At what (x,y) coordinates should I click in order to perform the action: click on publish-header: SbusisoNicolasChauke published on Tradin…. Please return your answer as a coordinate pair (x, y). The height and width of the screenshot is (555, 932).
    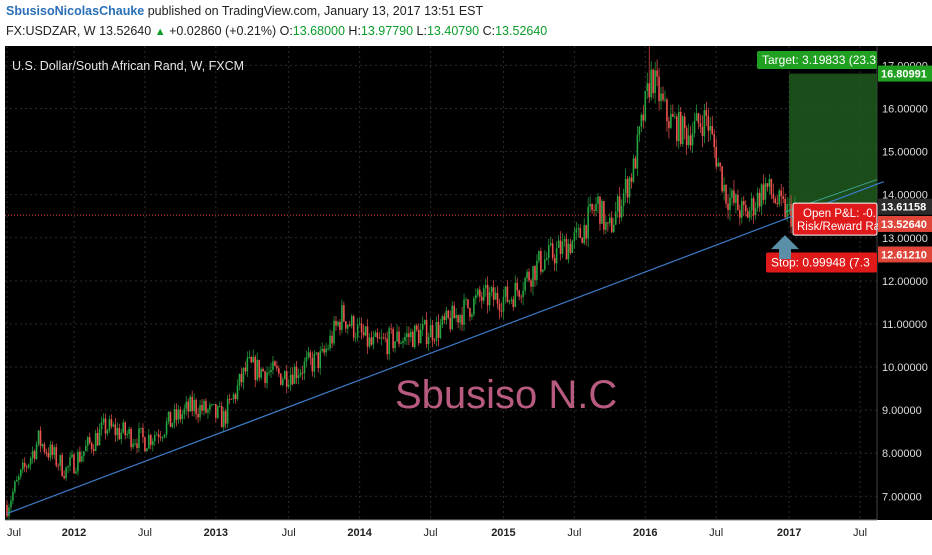
    Looking at the image, I should click on (466, 22).